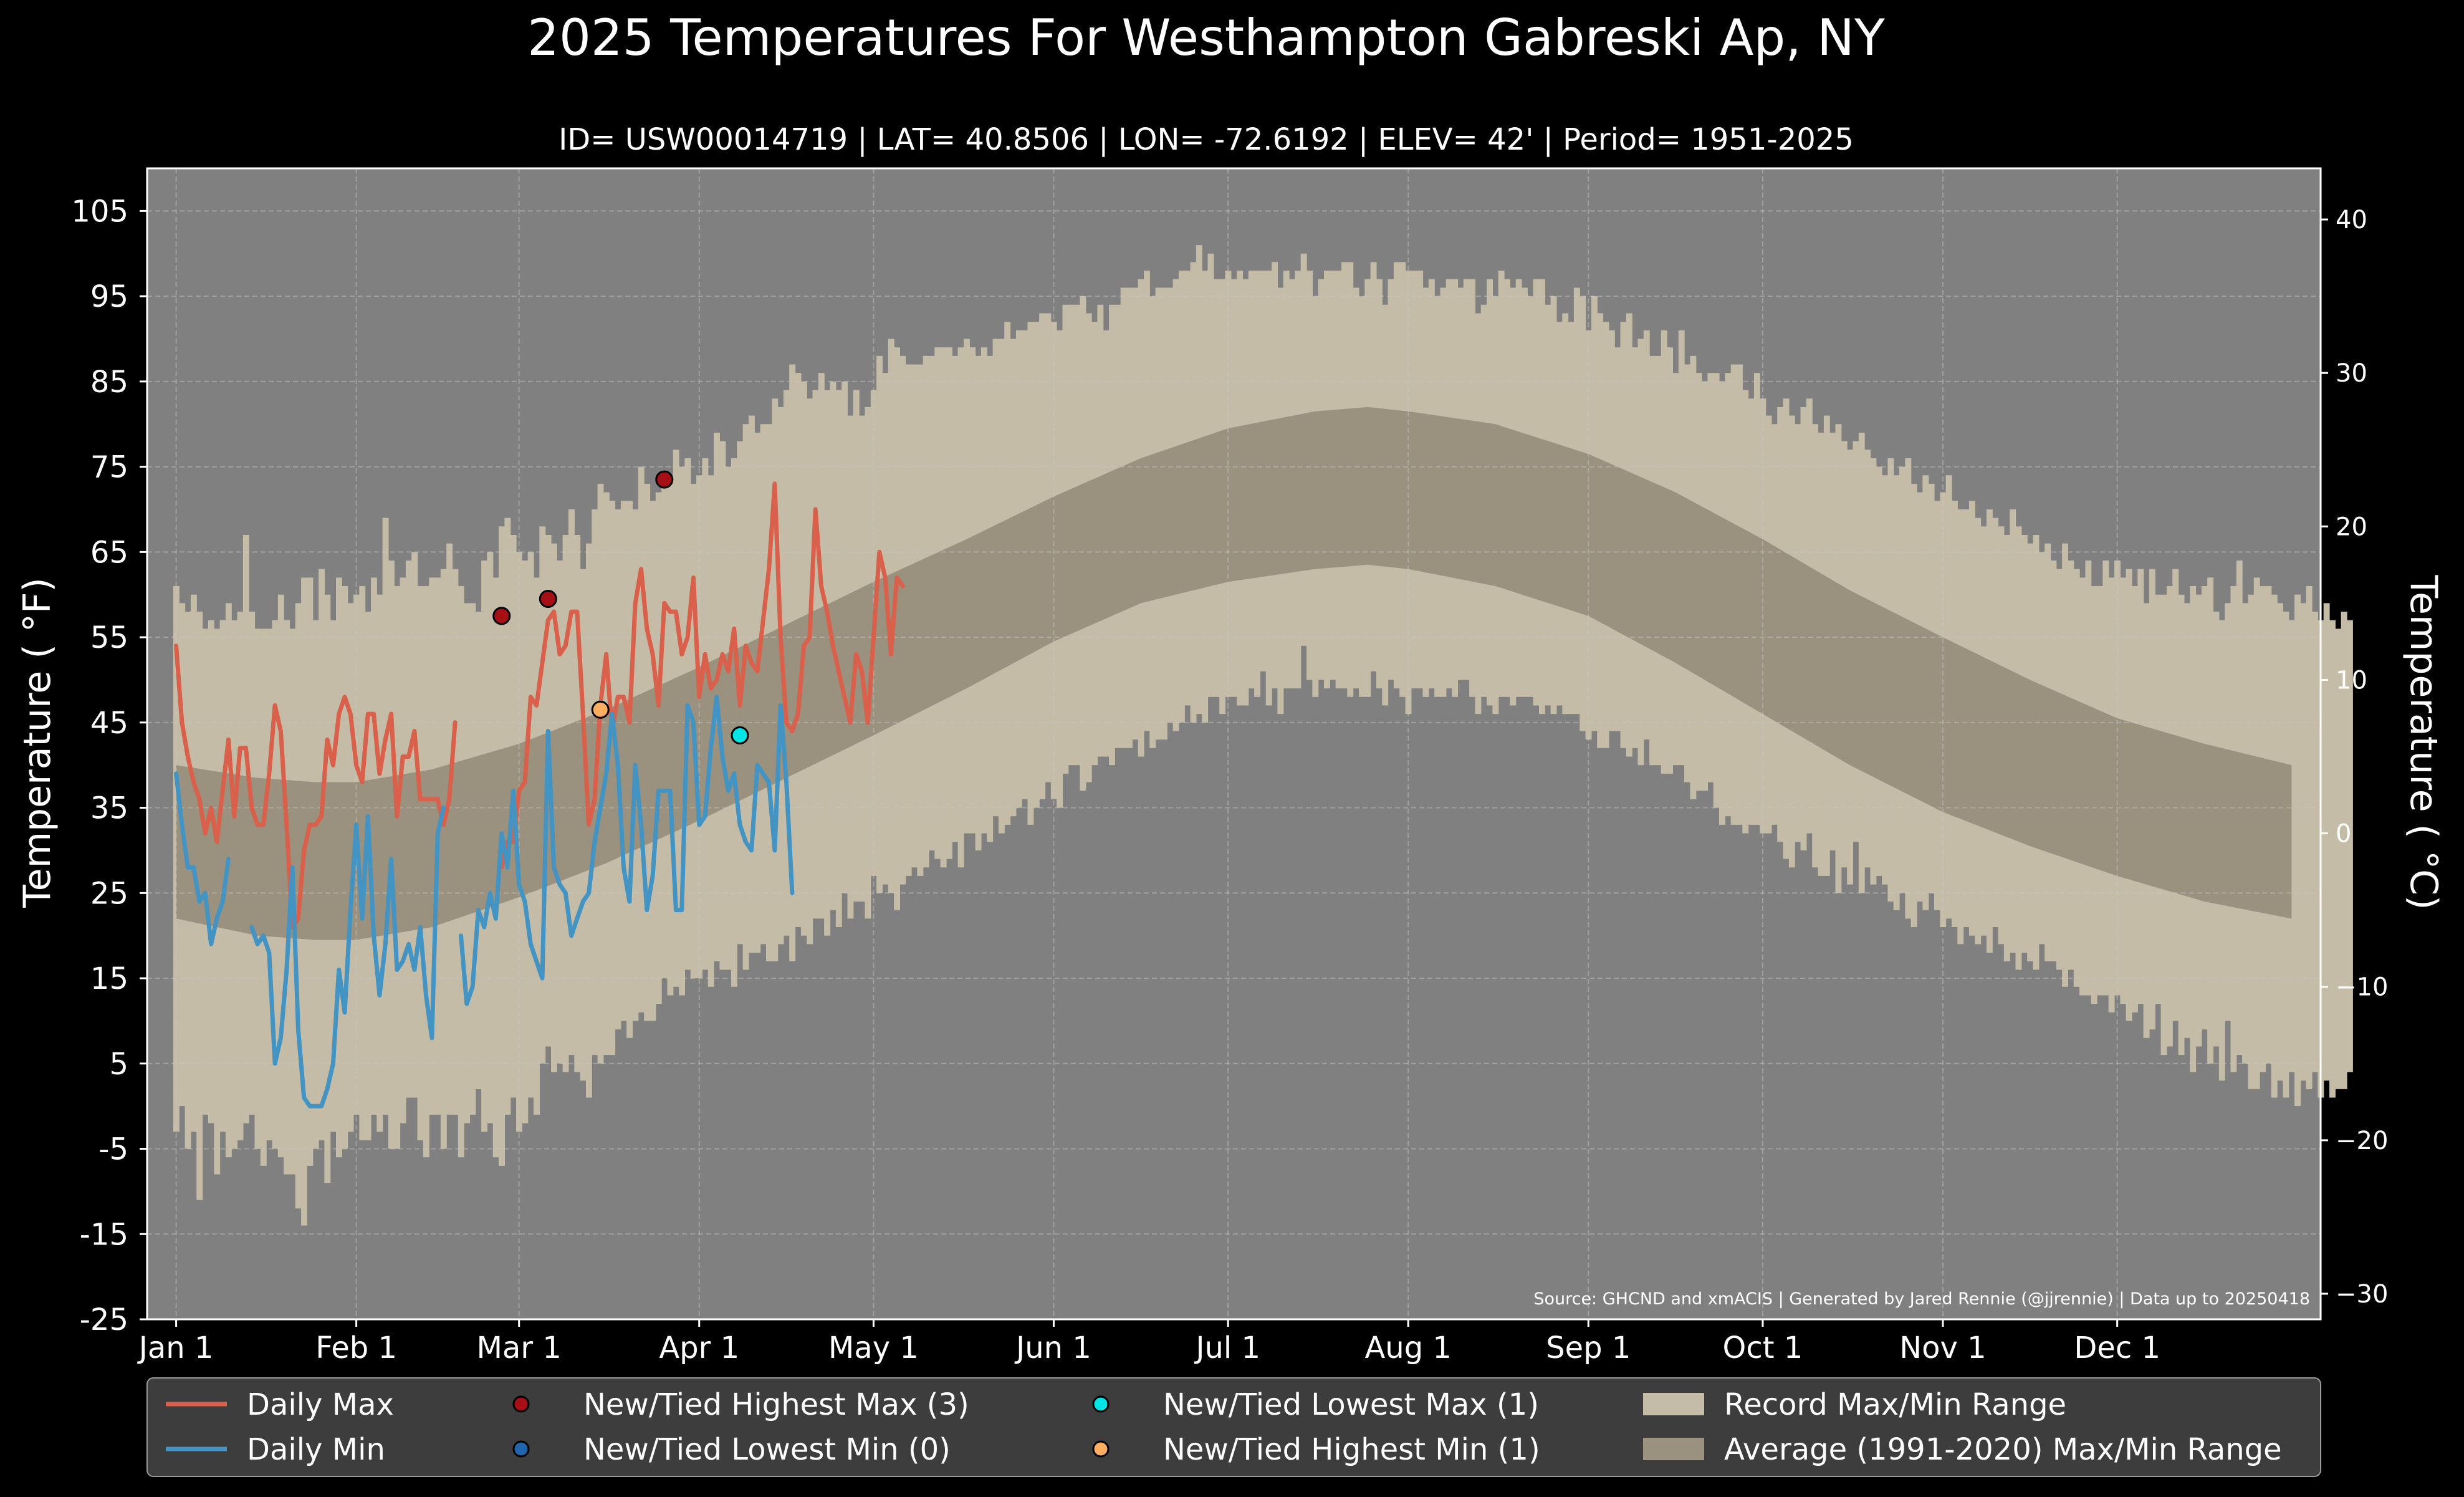  I want to click on legend-label: New/Tied Lowest Min (0), so click(767, 1449).